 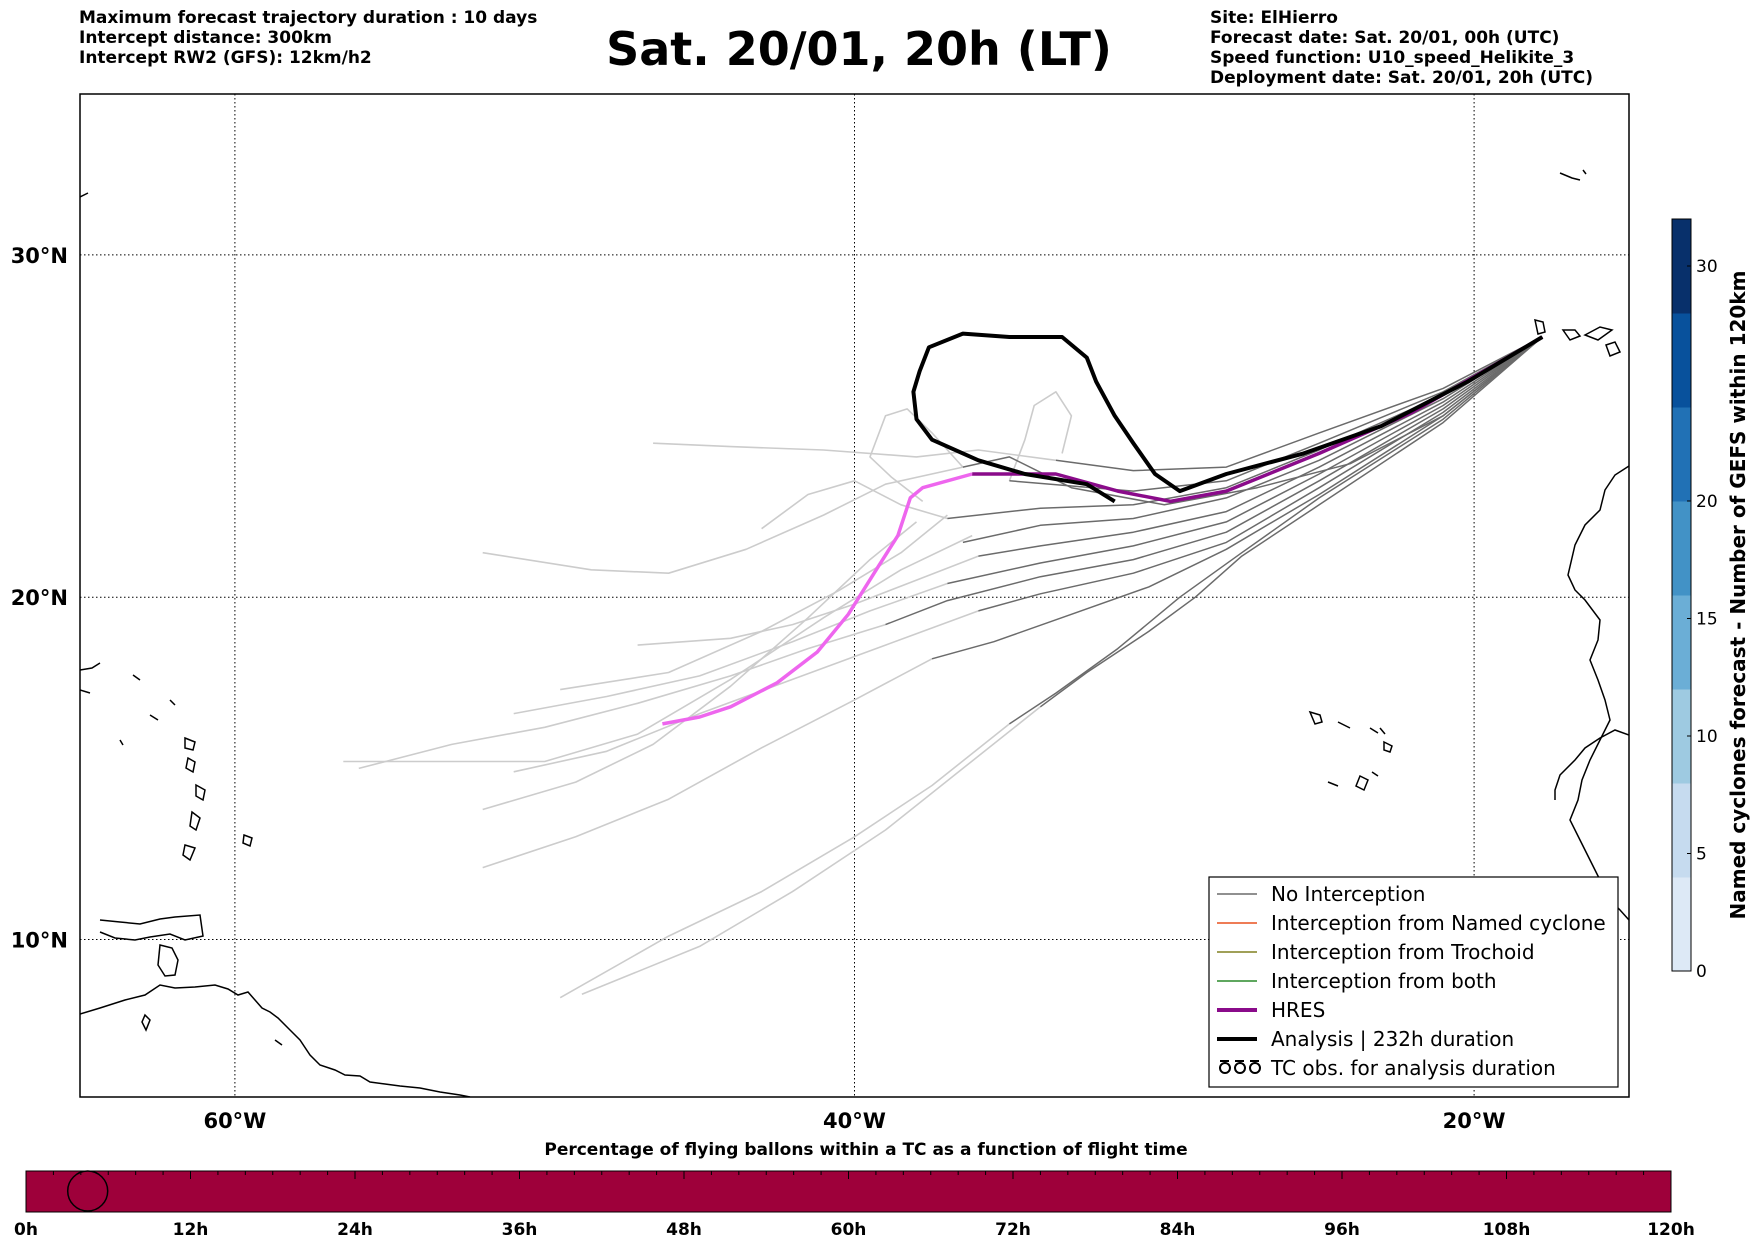 What do you see at coordinates (1671, 1230) in the screenshot?
I see `tc-bar-tick-label: 120h` at bounding box center [1671, 1230].